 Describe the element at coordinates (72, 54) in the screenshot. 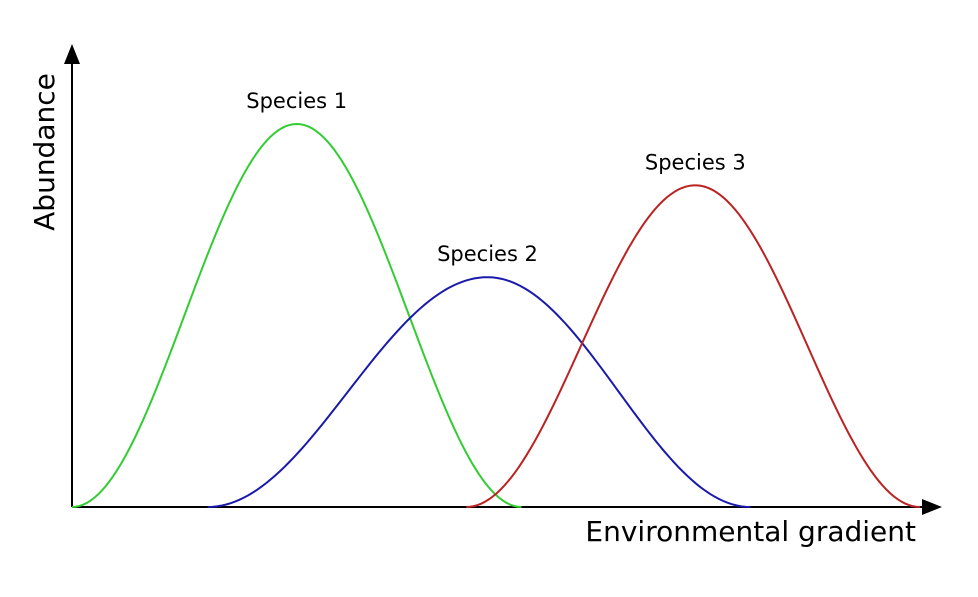

I see `y-axis-arrow` at that location.